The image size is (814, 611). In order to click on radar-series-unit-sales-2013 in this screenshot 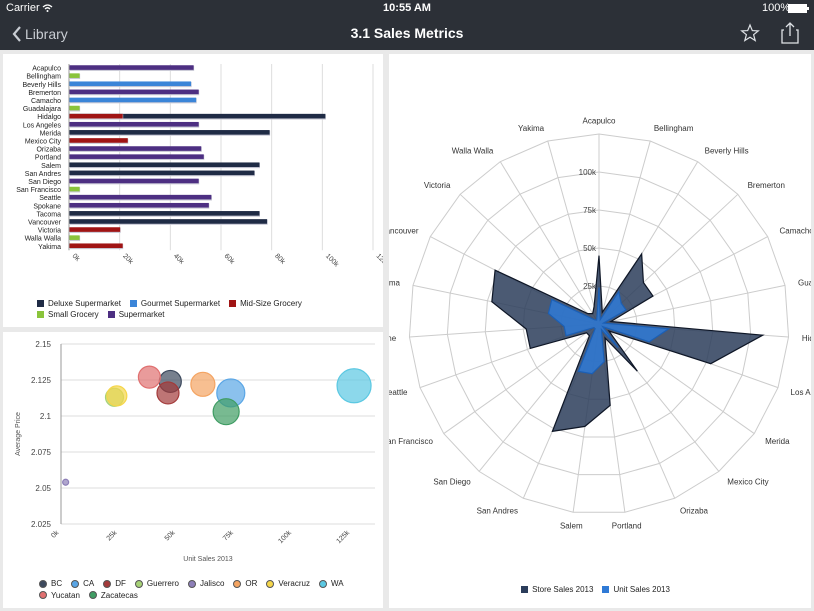, I will do `click(609, 331)`.